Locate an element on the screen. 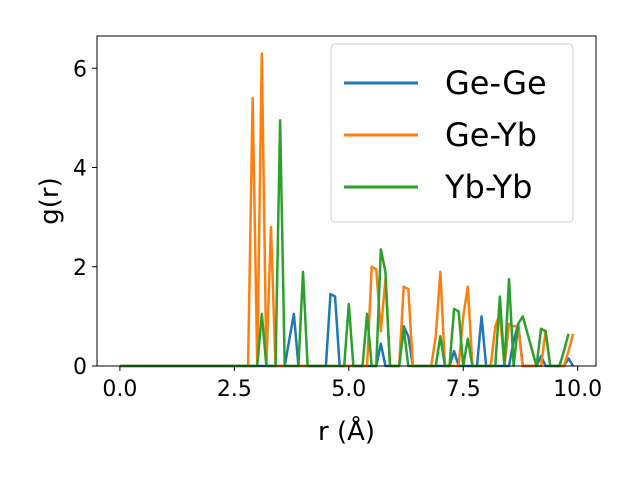 This screenshot has width=640, height=480. legend-label: Ge-Yb is located at coordinates (491, 135).